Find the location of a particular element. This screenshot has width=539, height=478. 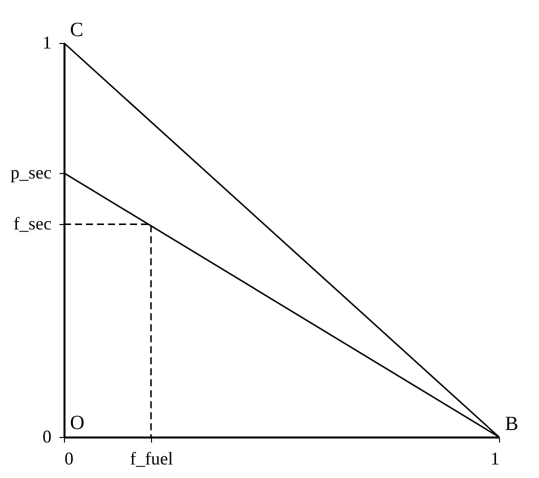

y-tick-label: p_sec is located at coordinates (31, 172).